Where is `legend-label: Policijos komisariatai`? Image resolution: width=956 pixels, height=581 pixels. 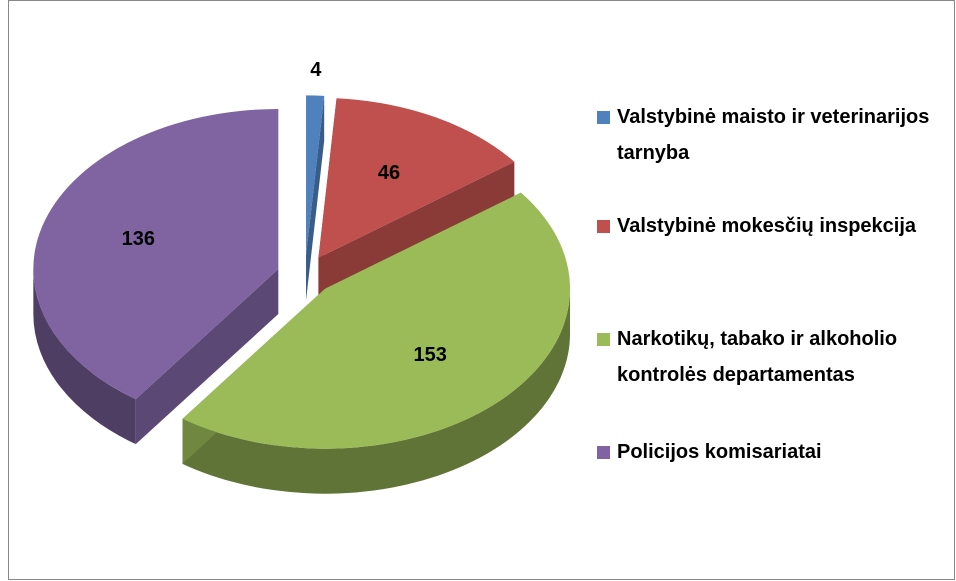 legend-label: Policijos komisariatai is located at coordinates (719, 452).